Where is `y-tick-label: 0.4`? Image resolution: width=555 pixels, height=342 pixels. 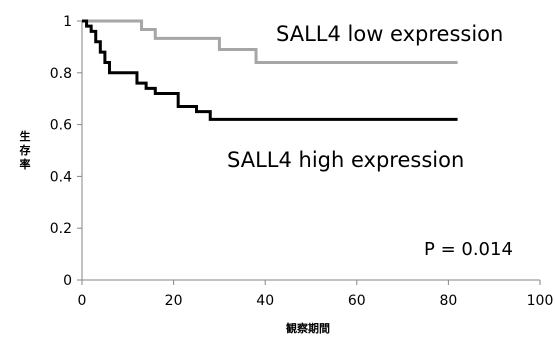
y-tick-label: 0.4 is located at coordinates (61, 177).